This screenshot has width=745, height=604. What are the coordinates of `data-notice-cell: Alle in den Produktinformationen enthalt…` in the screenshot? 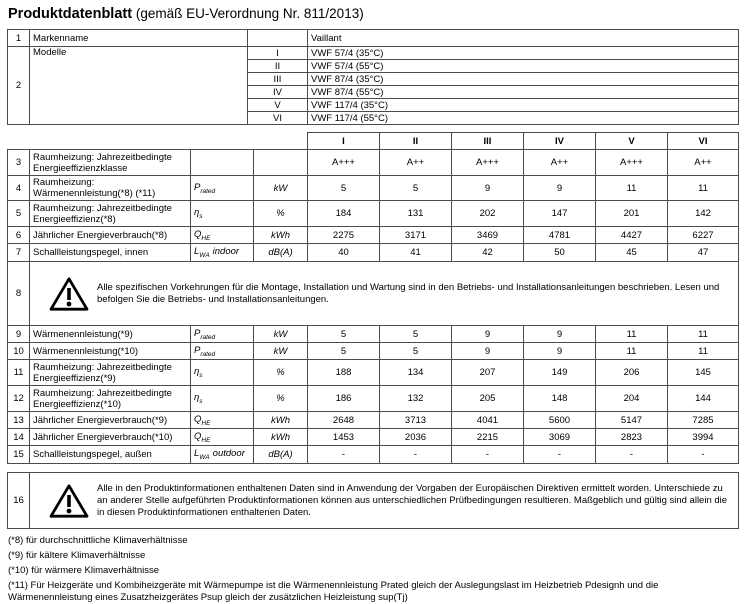 It's located at (384, 500).